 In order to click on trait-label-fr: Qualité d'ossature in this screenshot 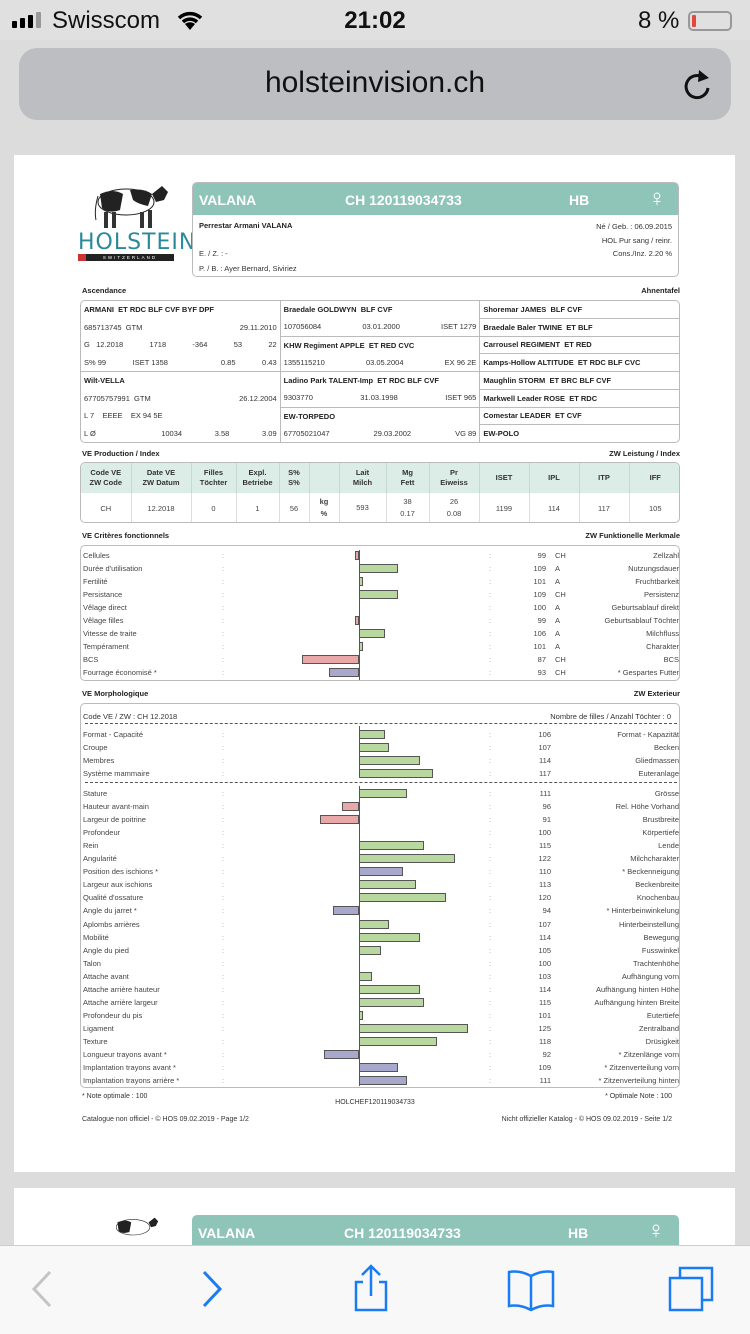, I will do `click(113, 898)`.